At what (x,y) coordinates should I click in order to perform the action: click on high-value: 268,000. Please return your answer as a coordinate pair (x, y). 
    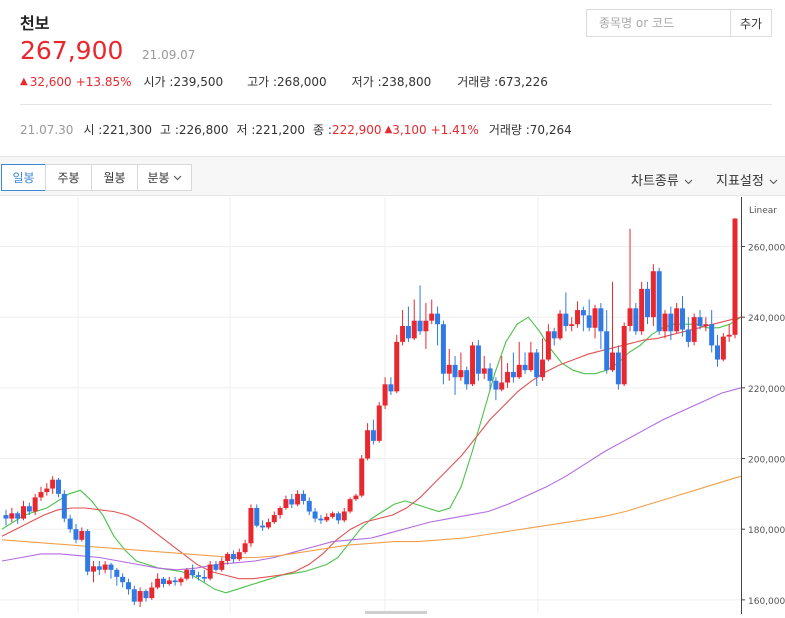
    Looking at the image, I should click on (302, 81).